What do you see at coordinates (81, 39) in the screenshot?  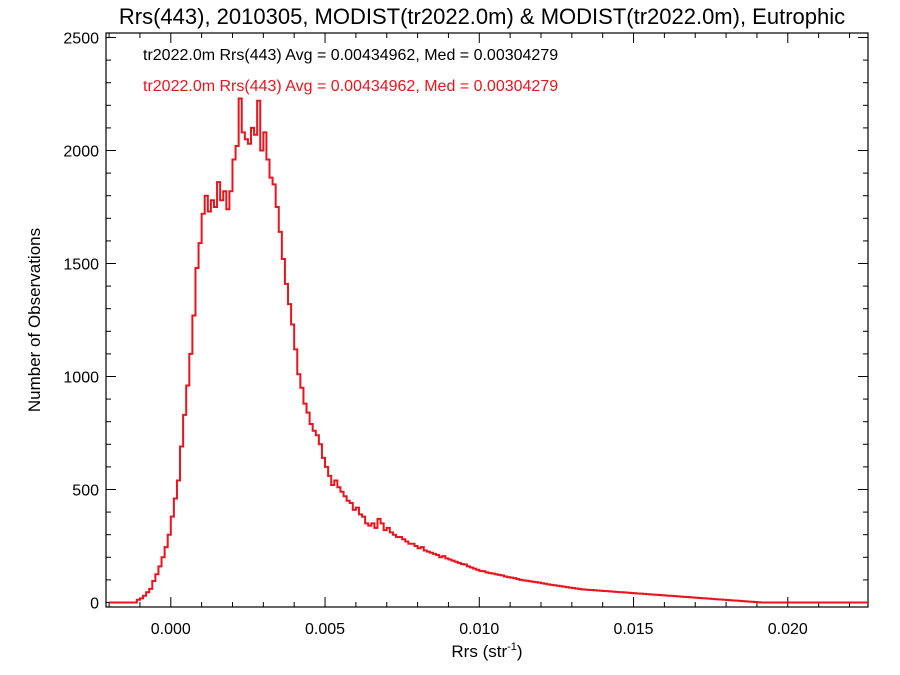 I see `y-tick-label: 2500` at bounding box center [81, 39].